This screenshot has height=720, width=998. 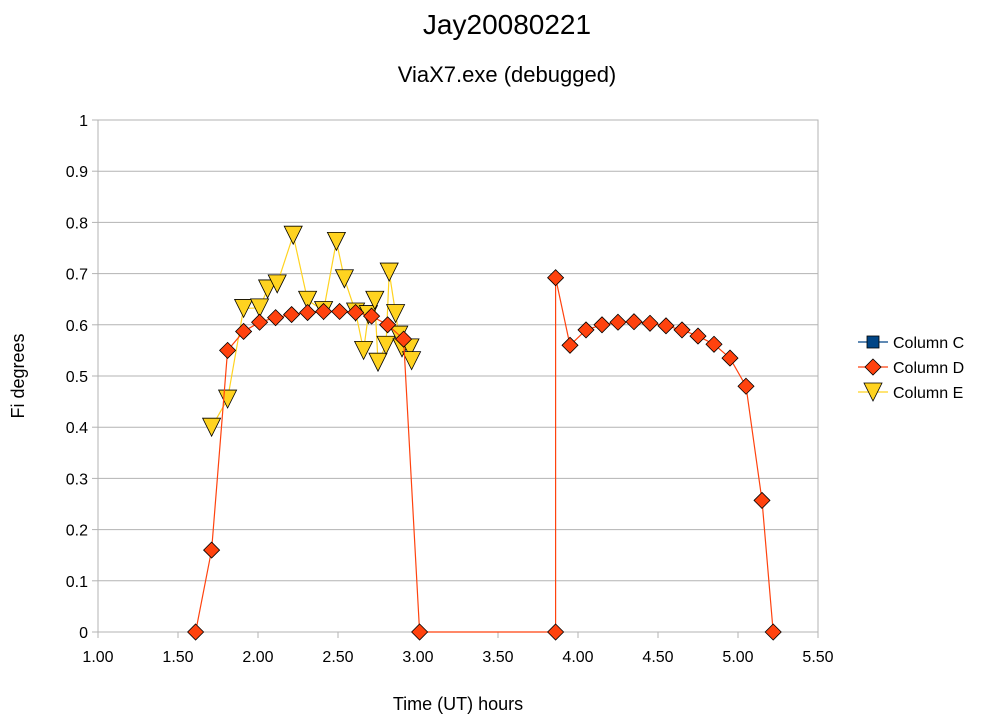 I want to click on legend-item: Column C, so click(x=911, y=343).